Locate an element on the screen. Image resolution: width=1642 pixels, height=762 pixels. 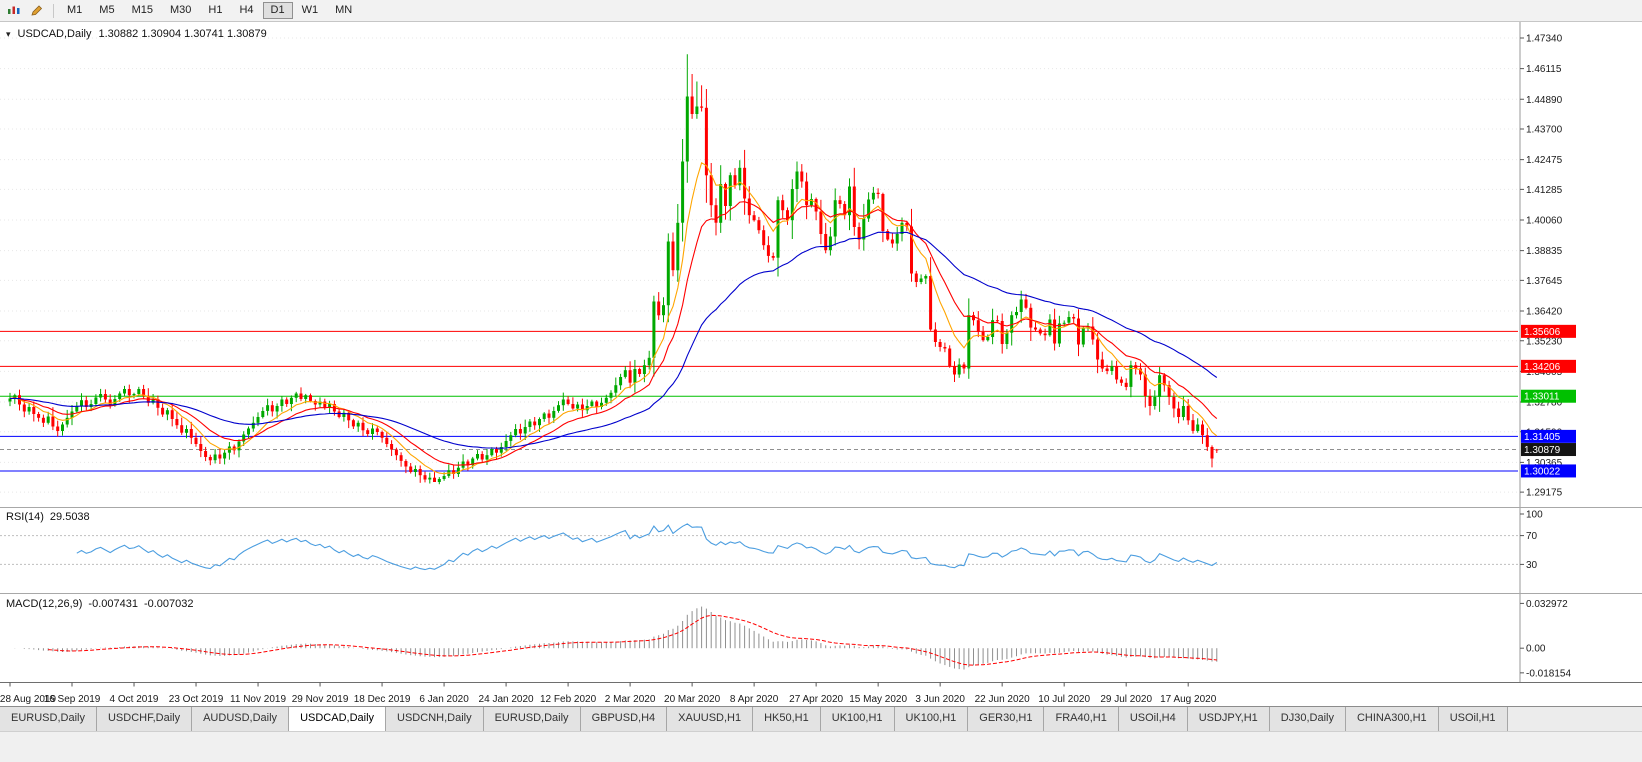
macd-axis-label: -0.018154 is located at coordinates (1548, 673).